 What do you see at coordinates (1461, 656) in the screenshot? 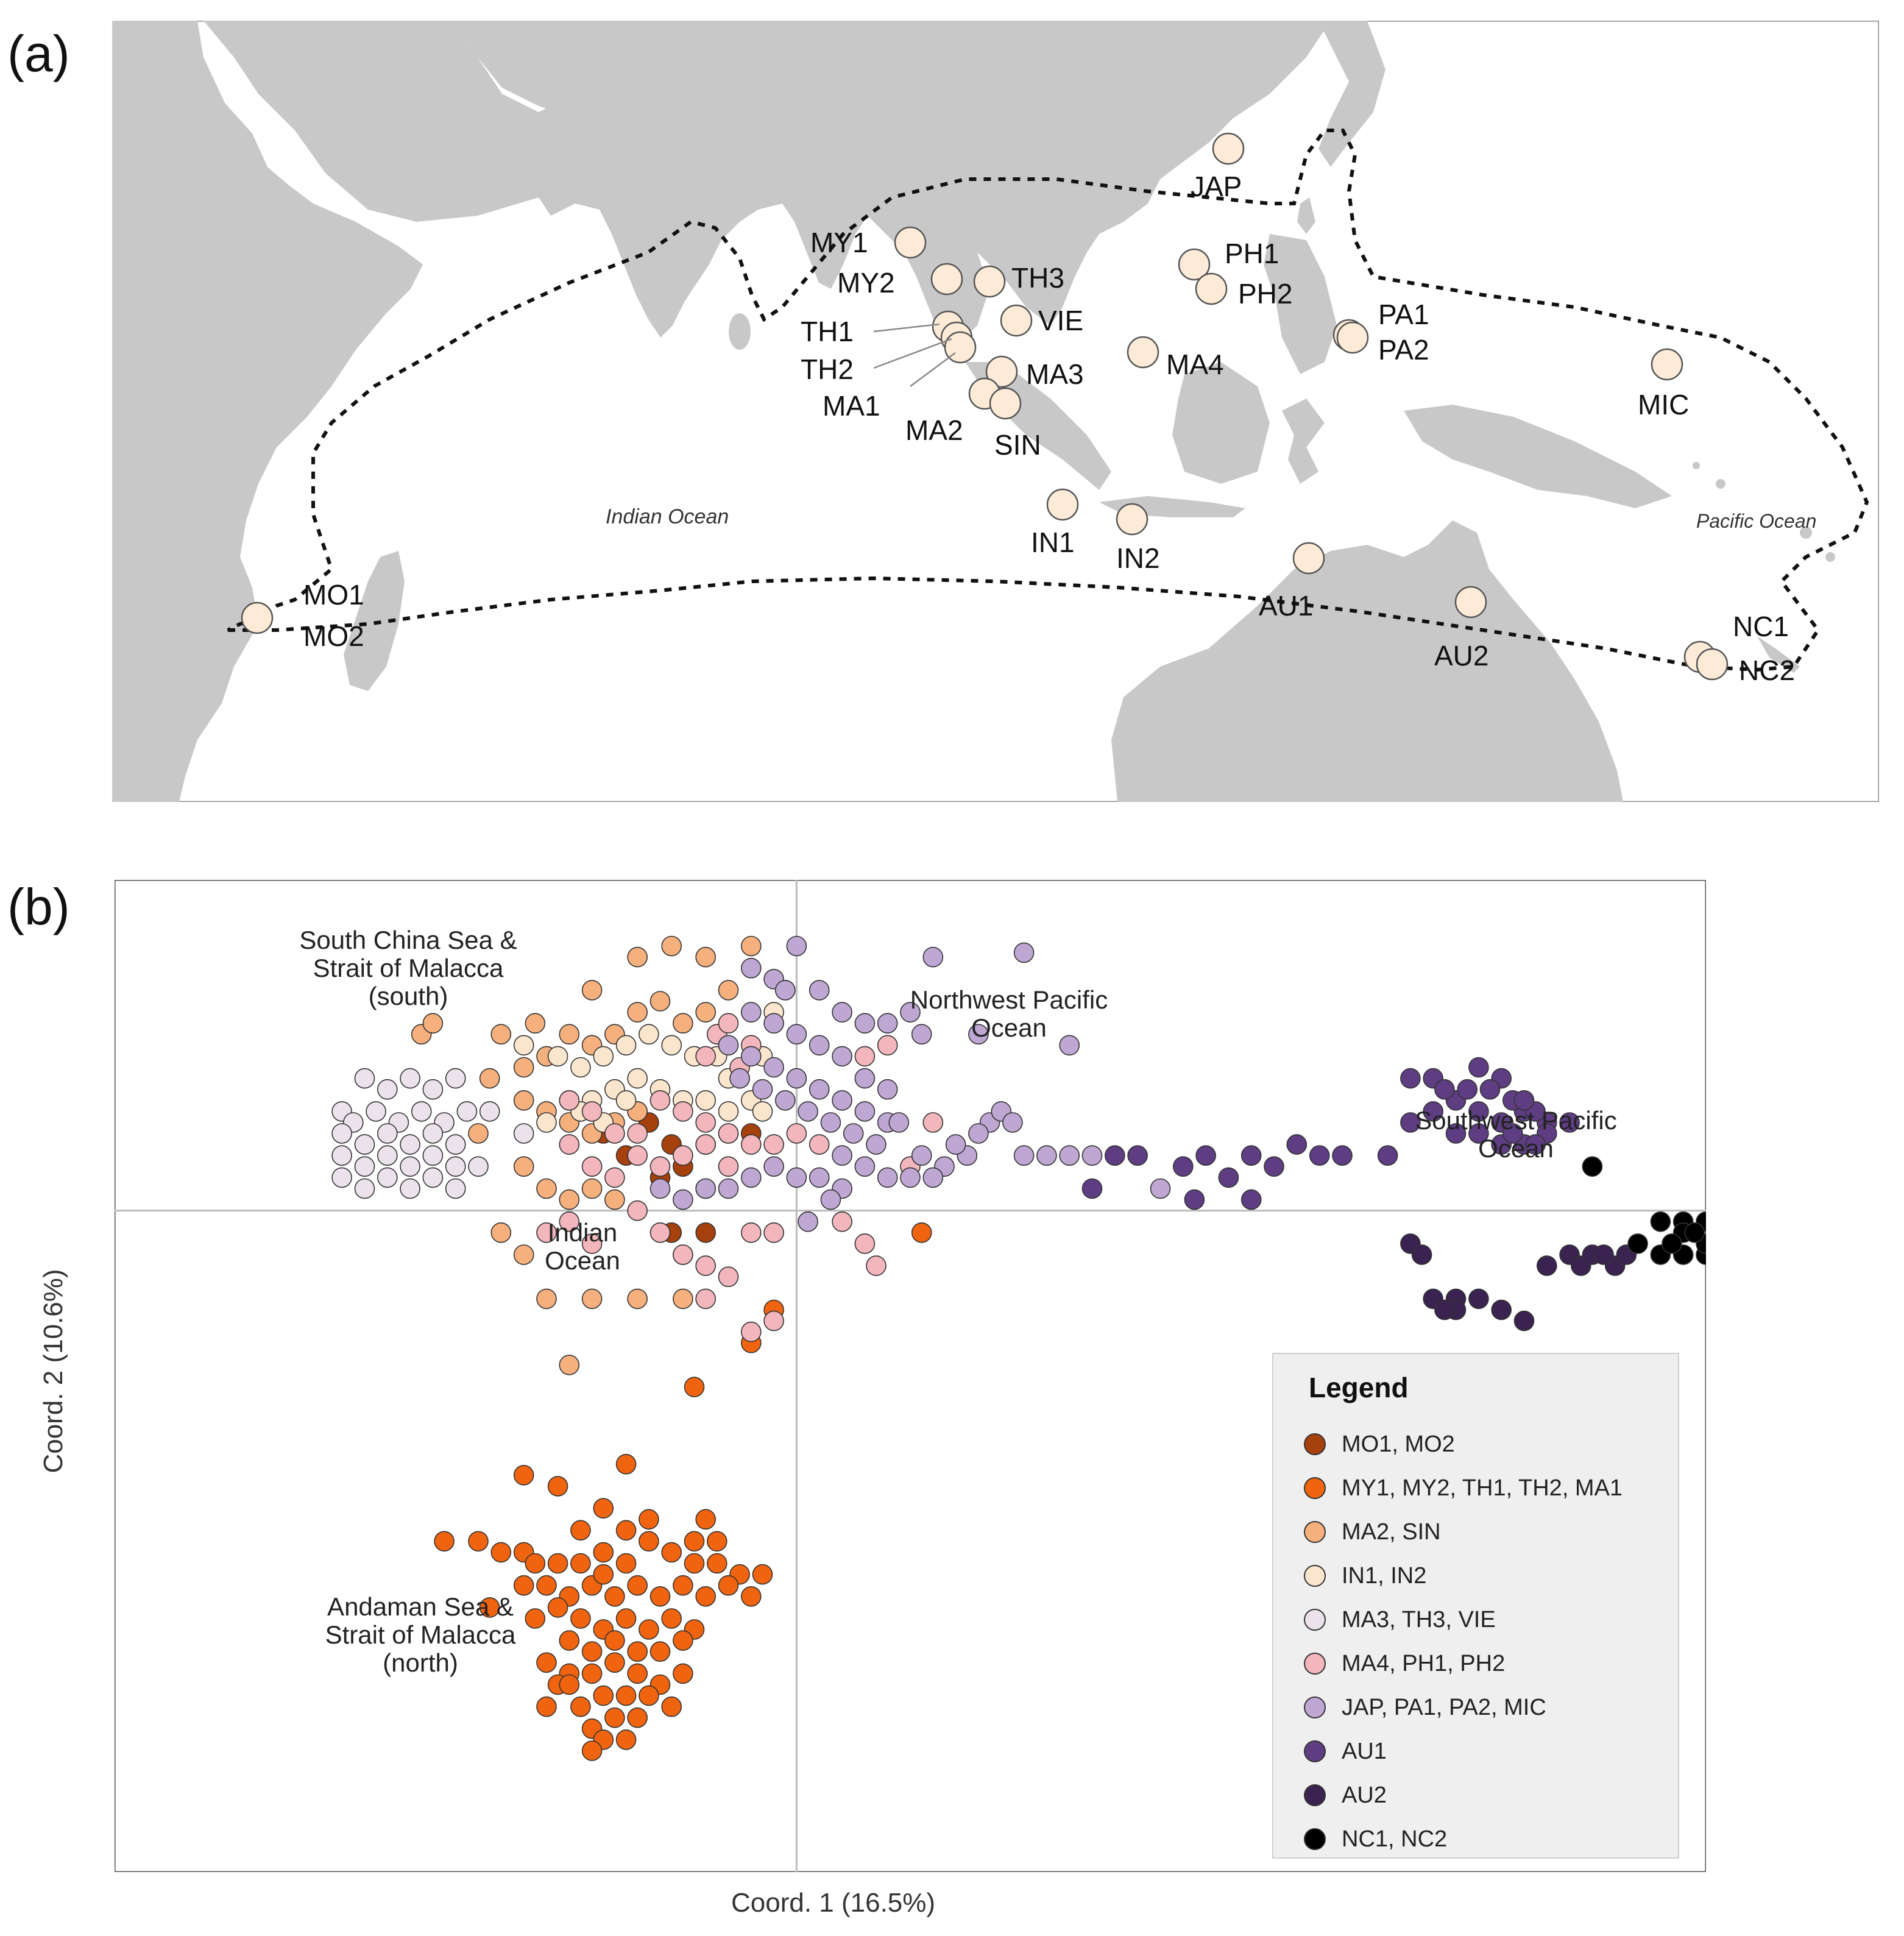
I see `site-label-au2: AU2` at bounding box center [1461, 656].